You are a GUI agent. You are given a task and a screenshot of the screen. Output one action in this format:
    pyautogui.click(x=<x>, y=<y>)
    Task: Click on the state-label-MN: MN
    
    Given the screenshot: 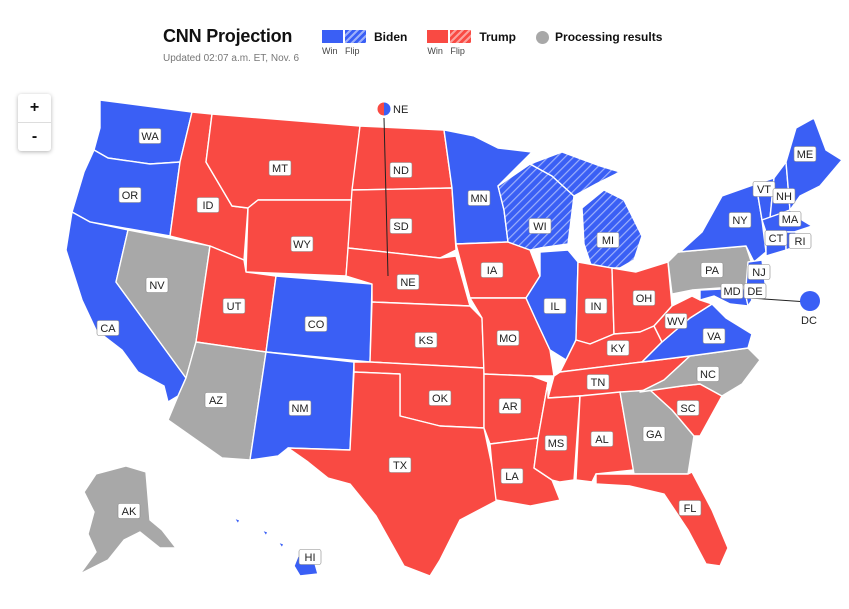 What is the action you would take?
    pyautogui.click(x=479, y=198)
    